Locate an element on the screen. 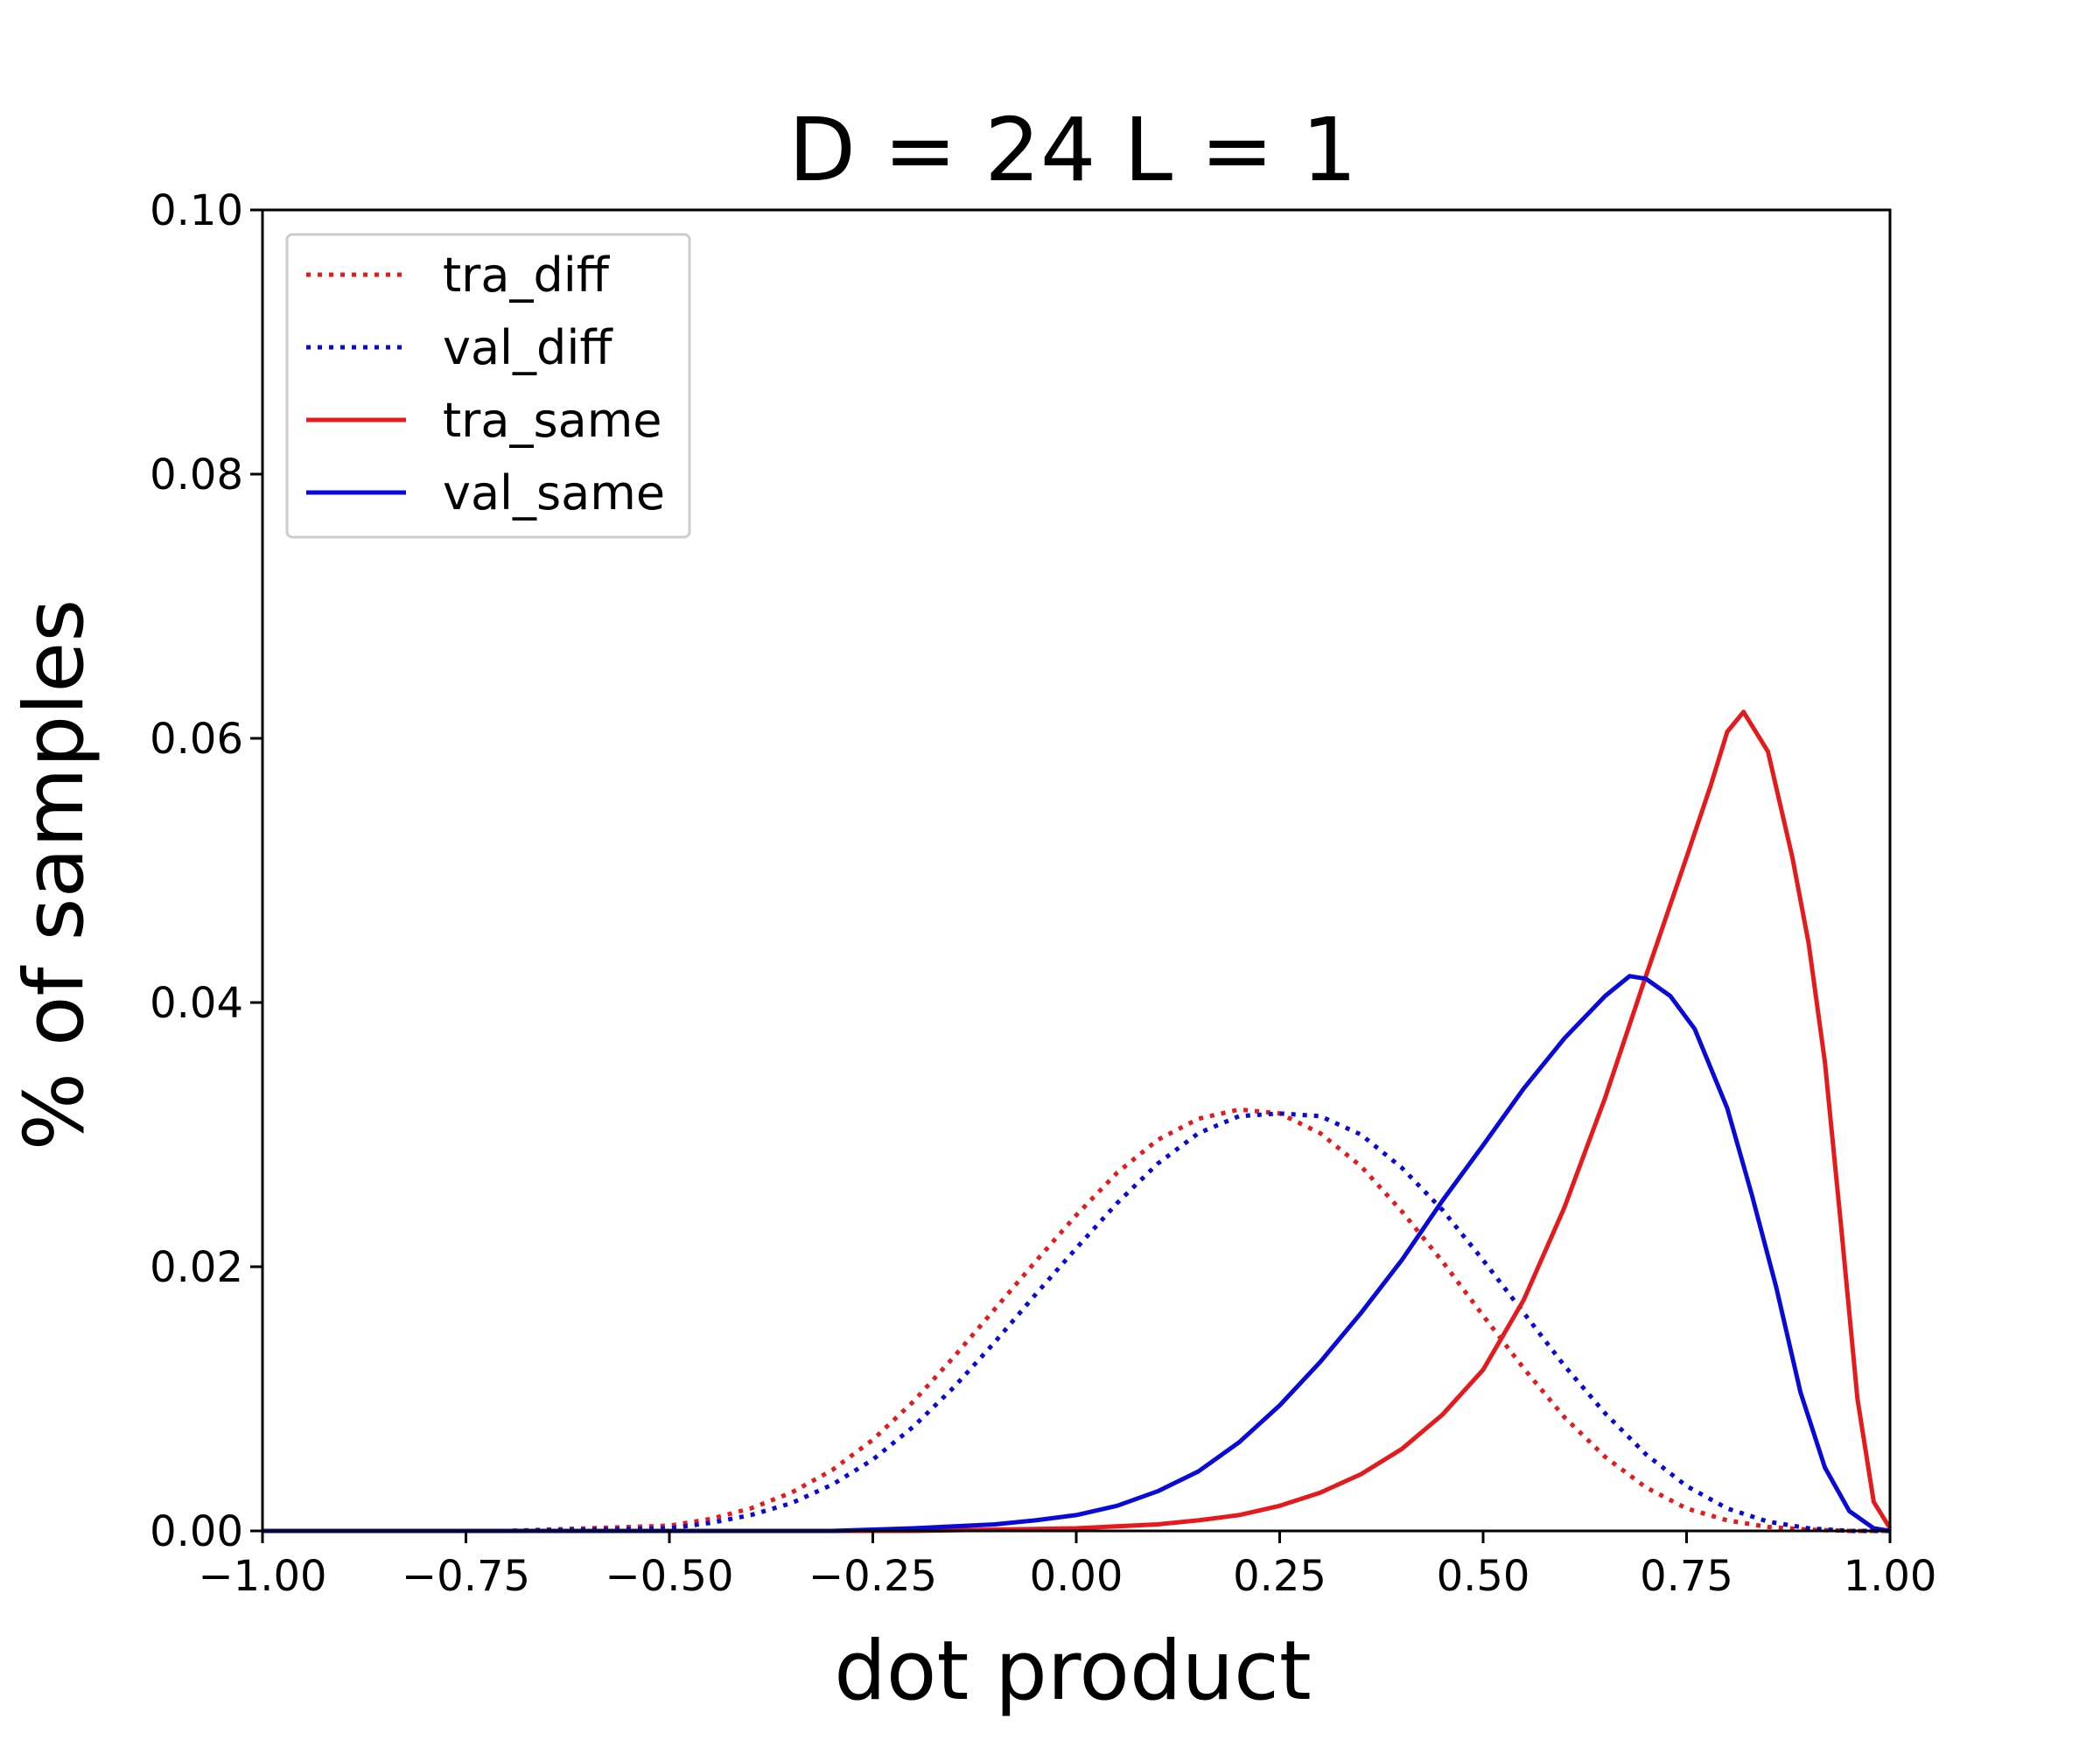 This screenshot has width=2100, height=1754. x-tick-label: 0.75 is located at coordinates (1686, 1576).